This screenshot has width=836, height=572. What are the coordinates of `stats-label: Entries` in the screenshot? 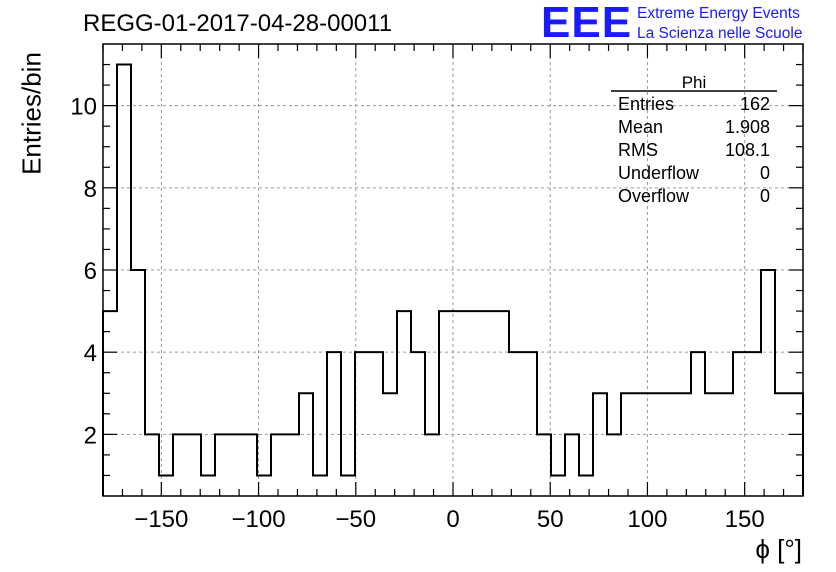 It's located at (646, 104).